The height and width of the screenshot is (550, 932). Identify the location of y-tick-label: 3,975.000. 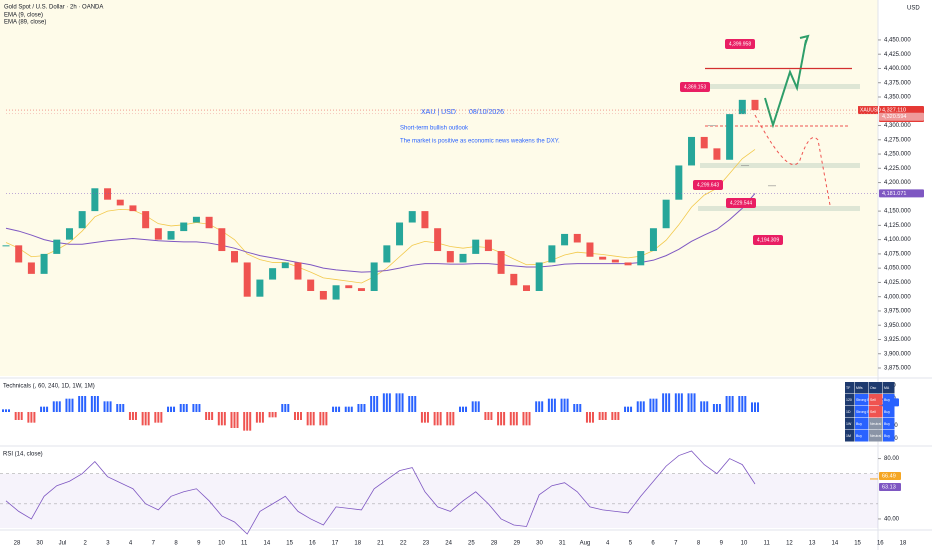
(897, 312).